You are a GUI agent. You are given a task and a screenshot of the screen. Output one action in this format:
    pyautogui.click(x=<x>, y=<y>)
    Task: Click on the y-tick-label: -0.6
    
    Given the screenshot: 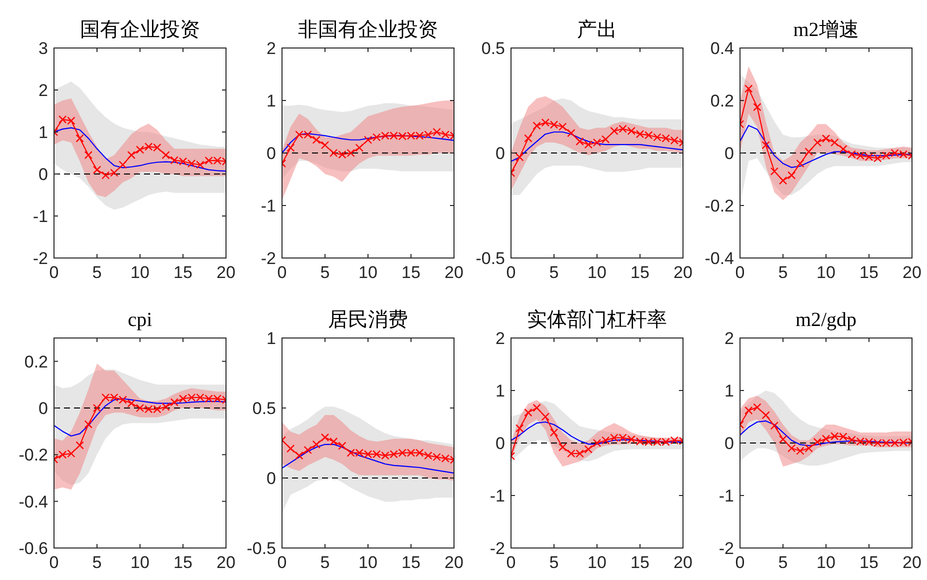 What is the action you would take?
    pyautogui.click(x=33, y=548)
    